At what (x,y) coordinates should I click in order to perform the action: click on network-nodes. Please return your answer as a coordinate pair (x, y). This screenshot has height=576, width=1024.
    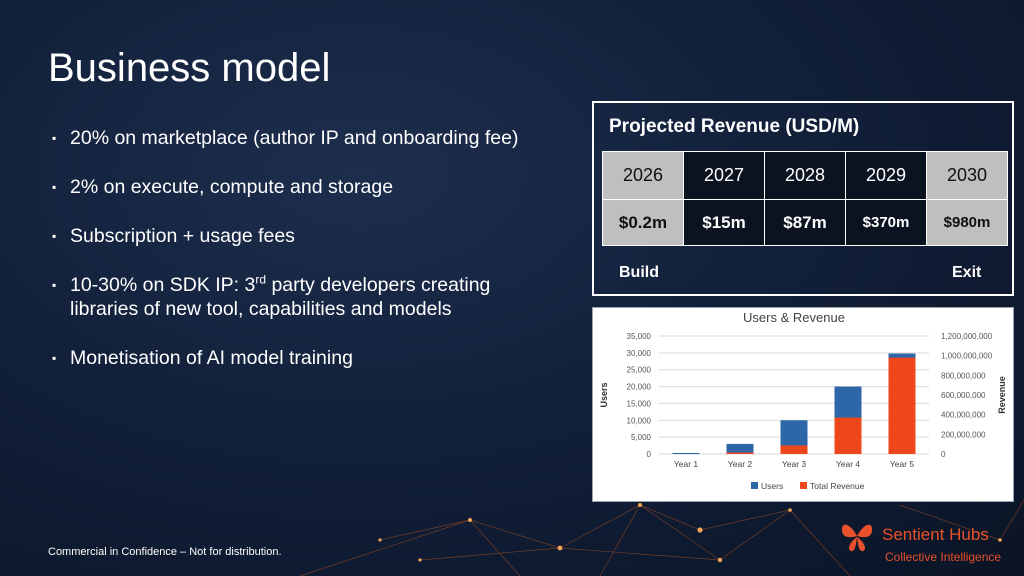
    Looking at the image, I should click on (690, 533).